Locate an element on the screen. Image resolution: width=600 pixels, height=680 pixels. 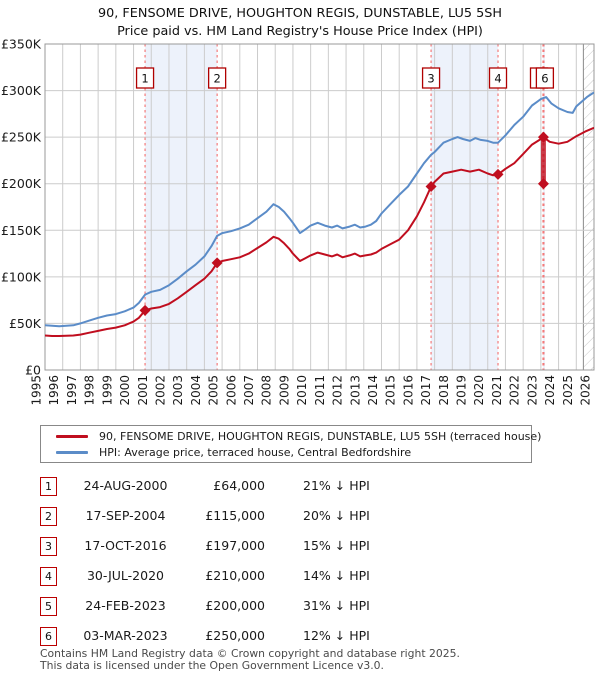
sale-number-label: 1 is located at coordinates (144, 79).